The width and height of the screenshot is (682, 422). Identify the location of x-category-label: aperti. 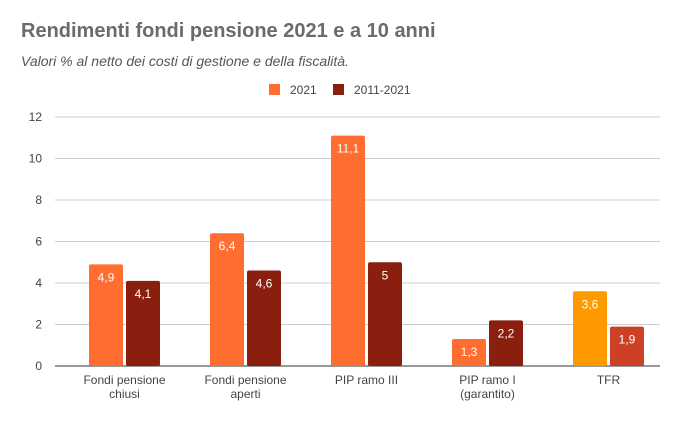
(245, 394).